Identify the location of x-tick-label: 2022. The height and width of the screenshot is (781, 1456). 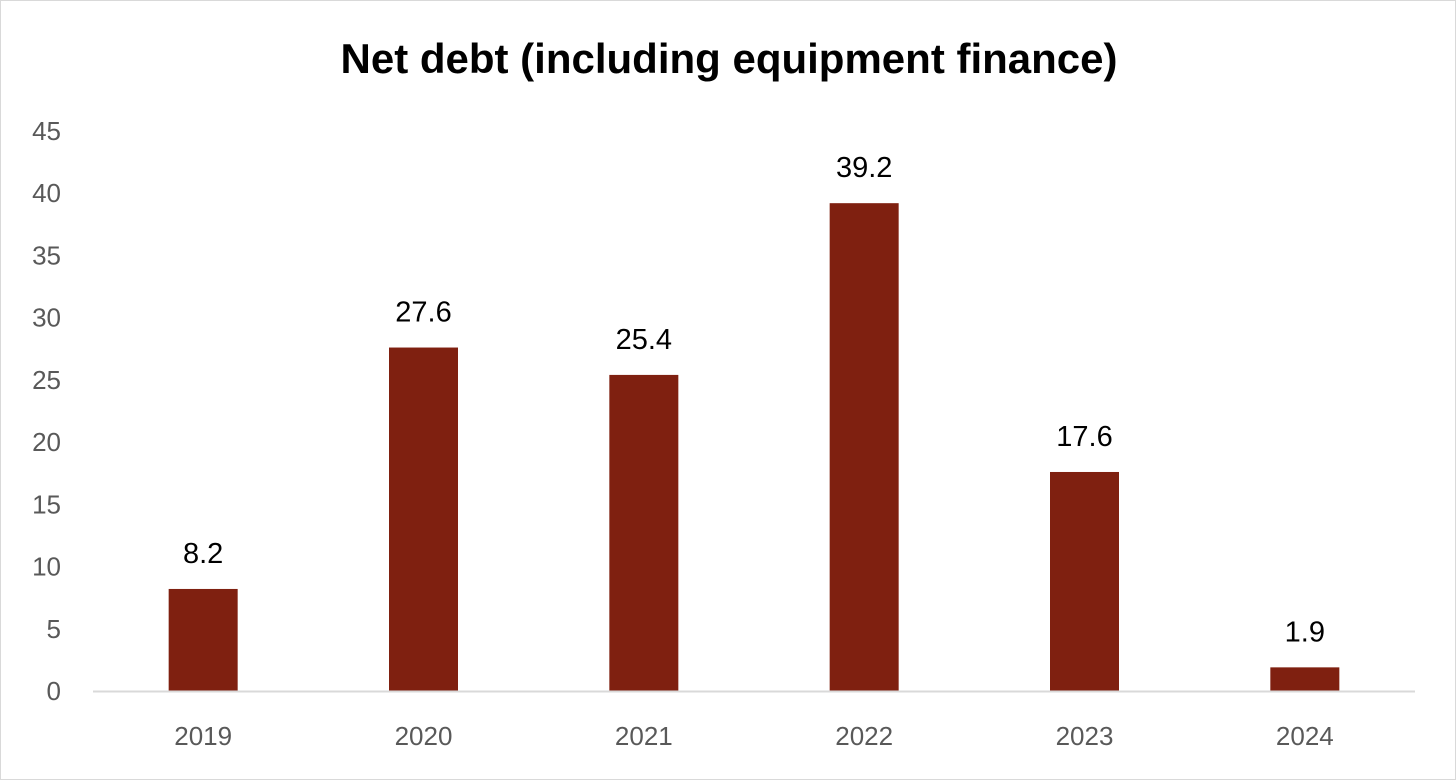
(864, 736).